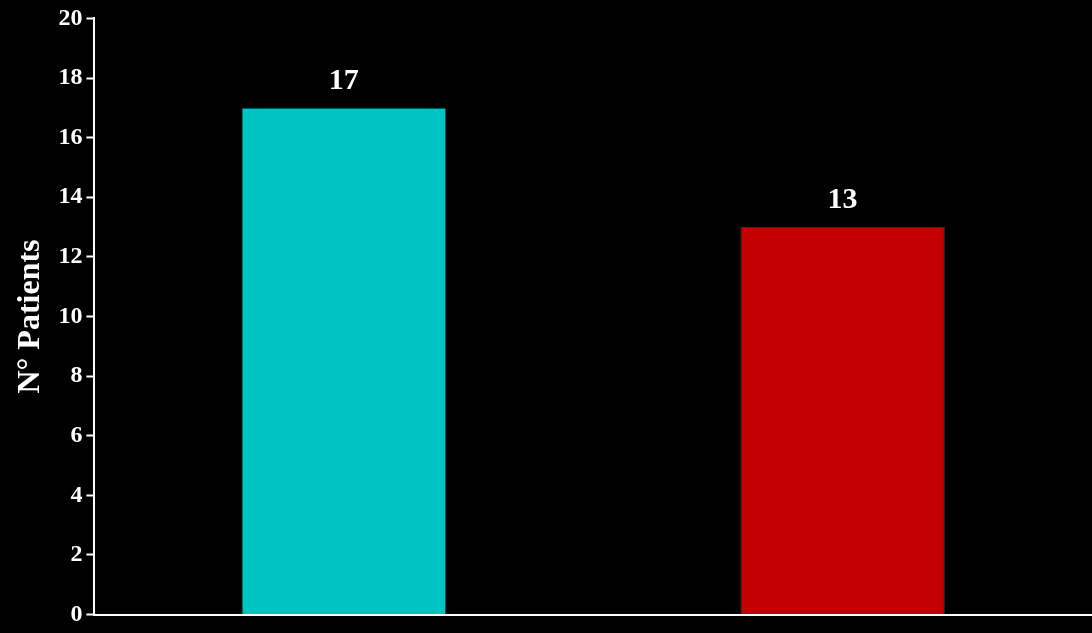 This screenshot has height=633, width=1092. What do you see at coordinates (70, 16) in the screenshot?
I see `y-tick-label: 20` at bounding box center [70, 16].